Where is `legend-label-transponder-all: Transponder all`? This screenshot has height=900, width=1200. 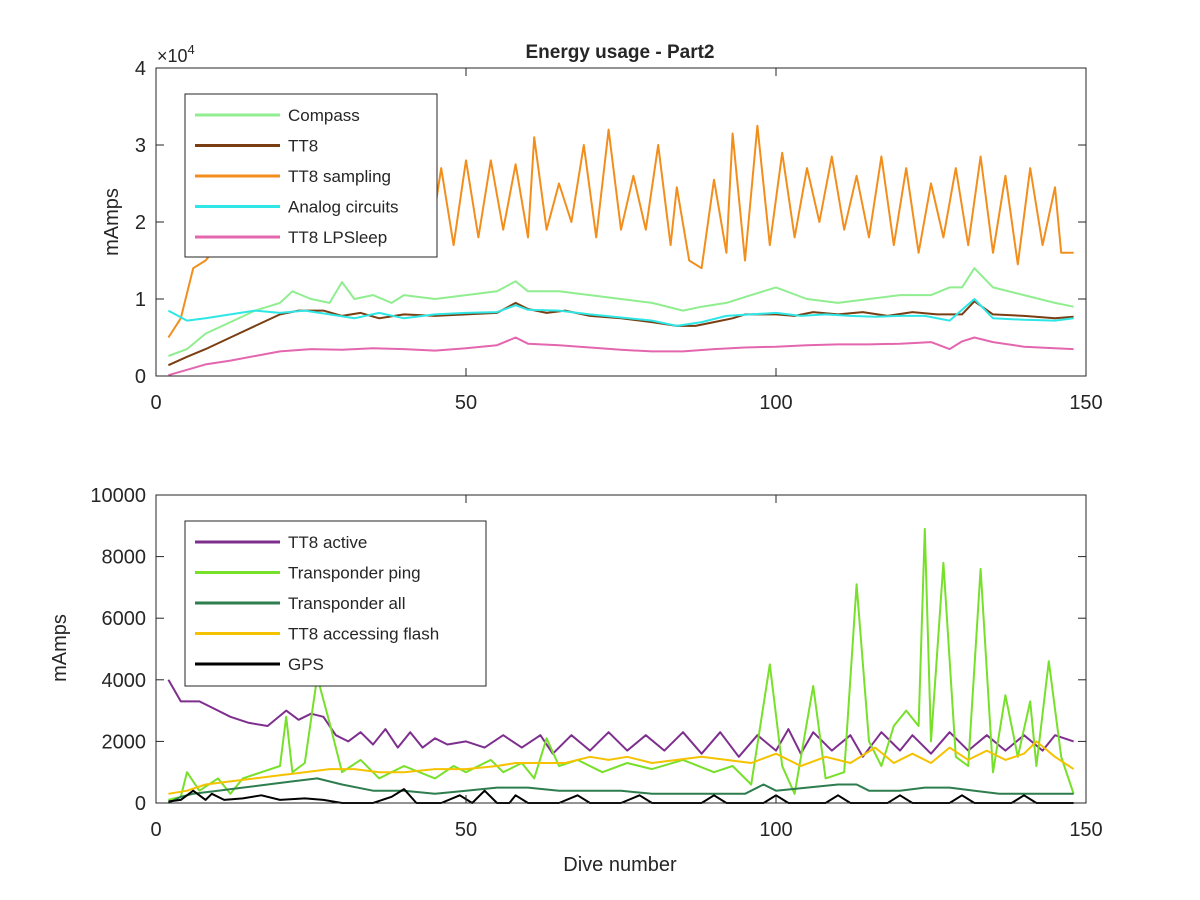
legend-label-transponder-all: Transponder all is located at coordinates (347, 603).